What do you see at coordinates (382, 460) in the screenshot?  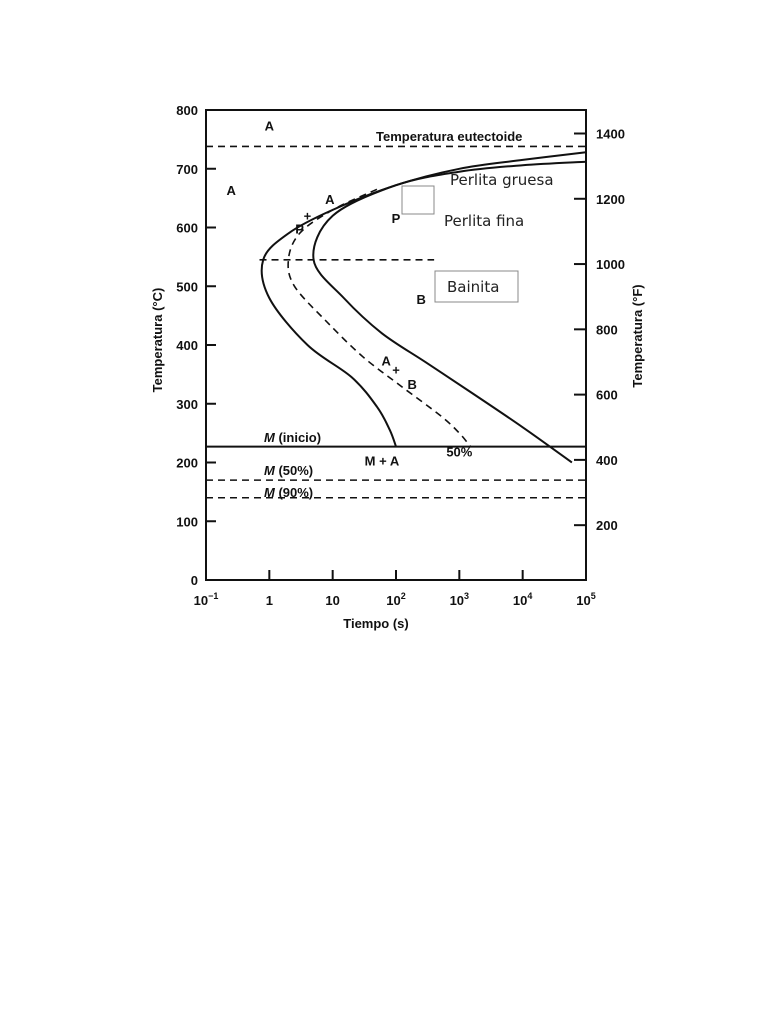 I see `region-annotation: M + A` at bounding box center [382, 460].